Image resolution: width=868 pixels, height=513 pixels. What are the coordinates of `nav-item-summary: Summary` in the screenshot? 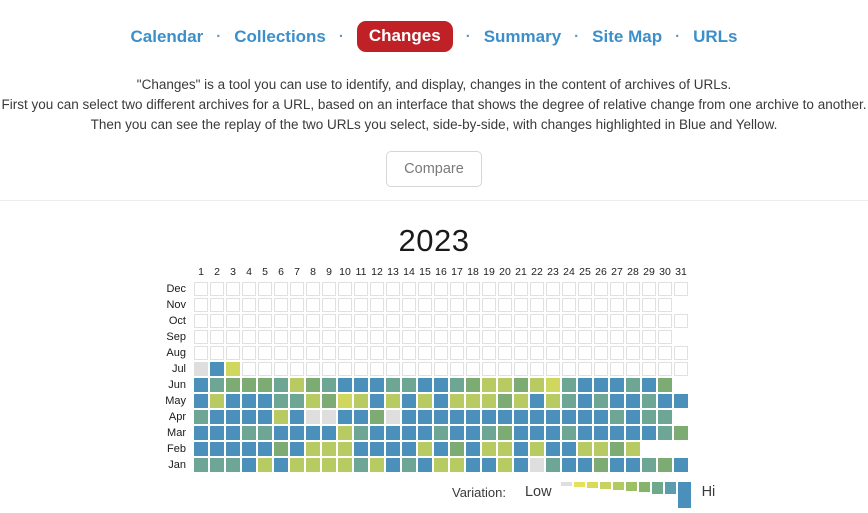 It's located at (522, 36).